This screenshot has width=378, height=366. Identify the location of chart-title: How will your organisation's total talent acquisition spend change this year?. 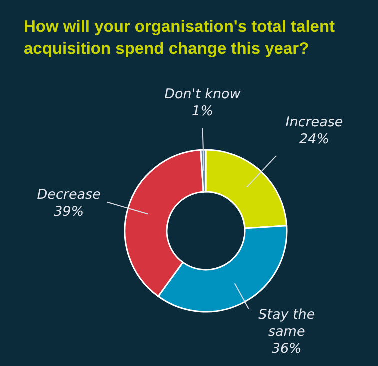
(180, 38).